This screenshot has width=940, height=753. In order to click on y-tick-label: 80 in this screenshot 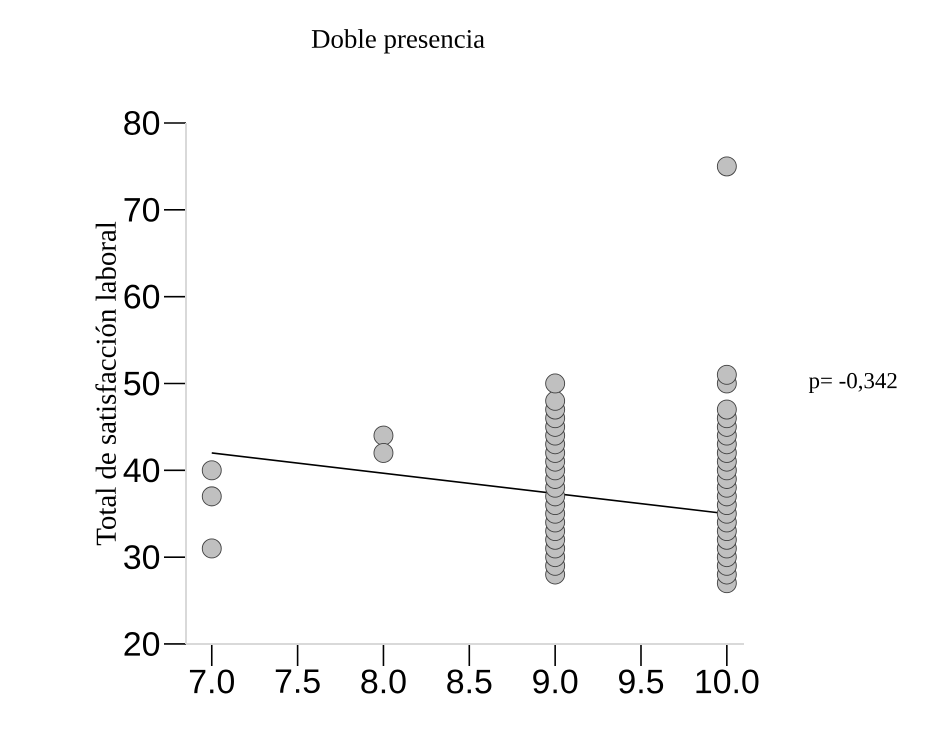, I will do `click(142, 122)`.